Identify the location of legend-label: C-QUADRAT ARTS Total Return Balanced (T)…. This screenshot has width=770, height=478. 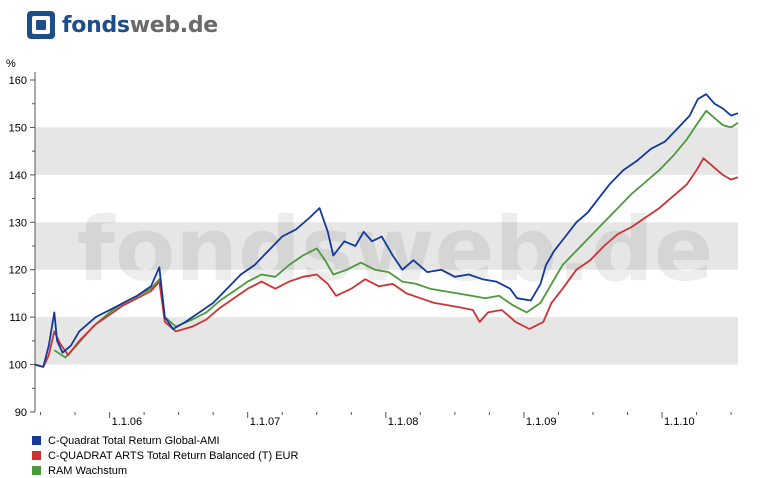
(173, 455).